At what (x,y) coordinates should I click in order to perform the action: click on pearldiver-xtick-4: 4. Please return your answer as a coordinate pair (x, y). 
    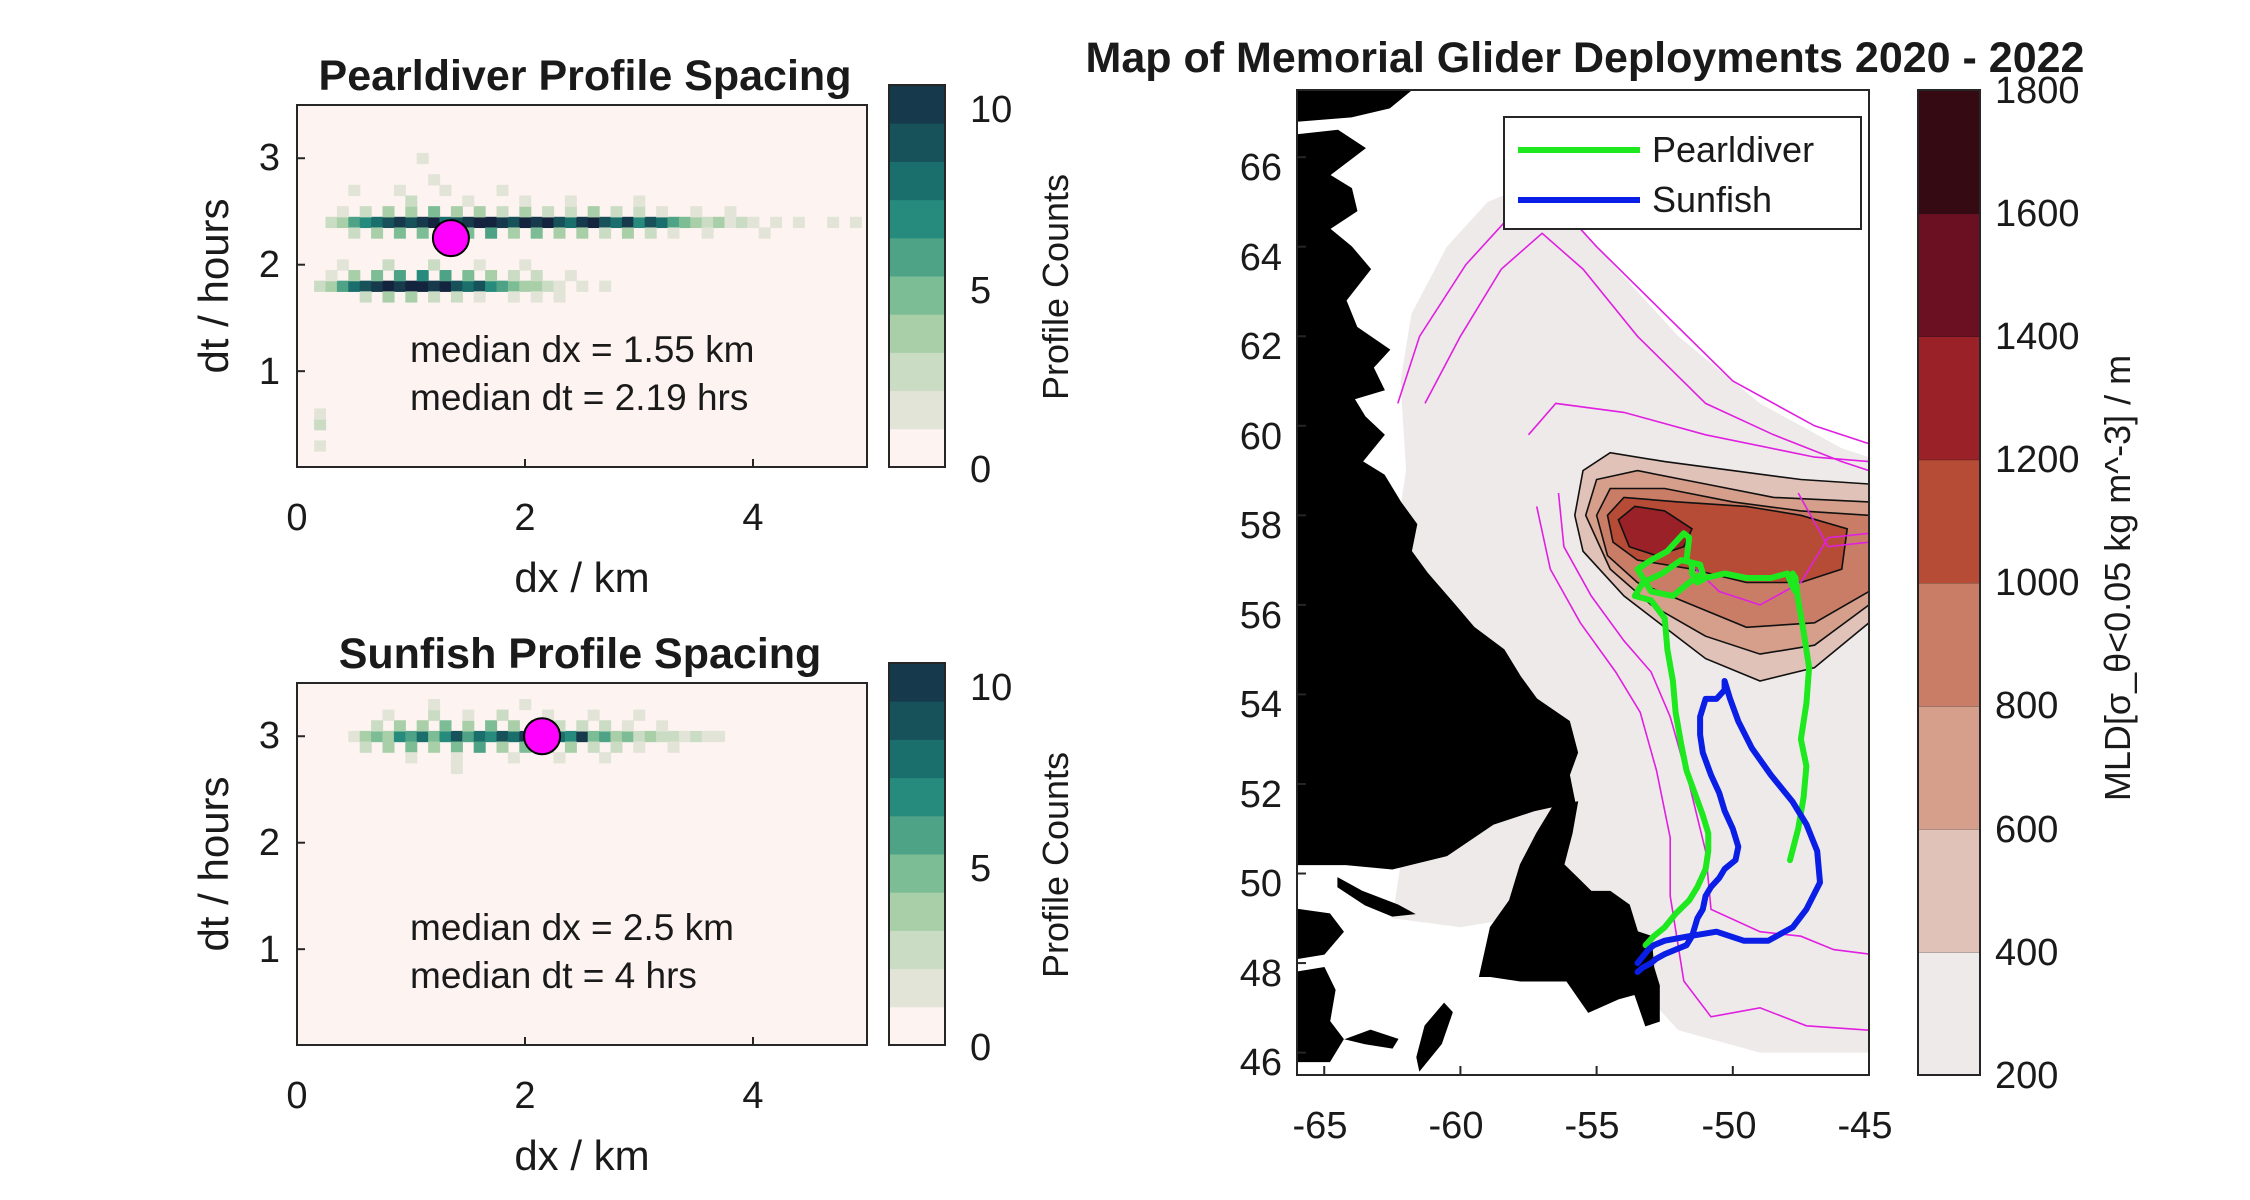
    Looking at the image, I should click on (752, 518).